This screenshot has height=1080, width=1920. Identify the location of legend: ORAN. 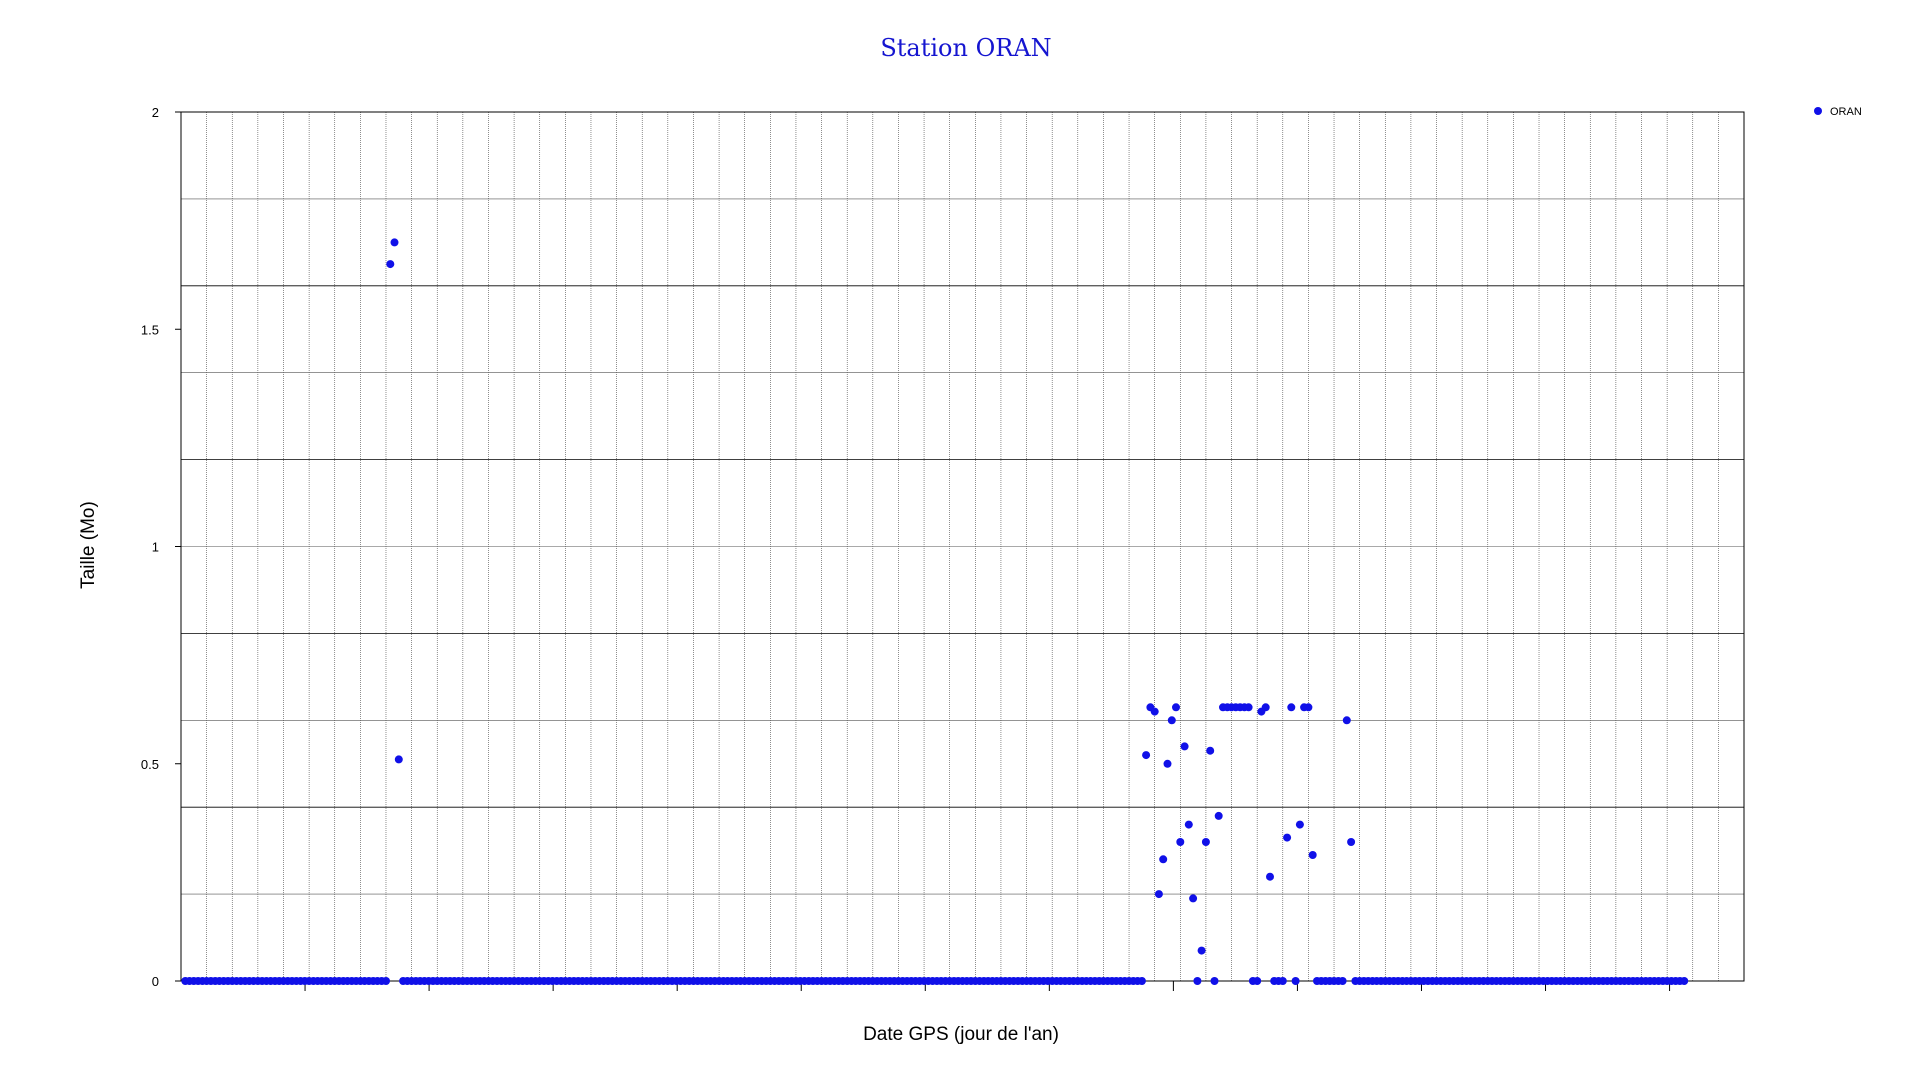
(1838, 112).